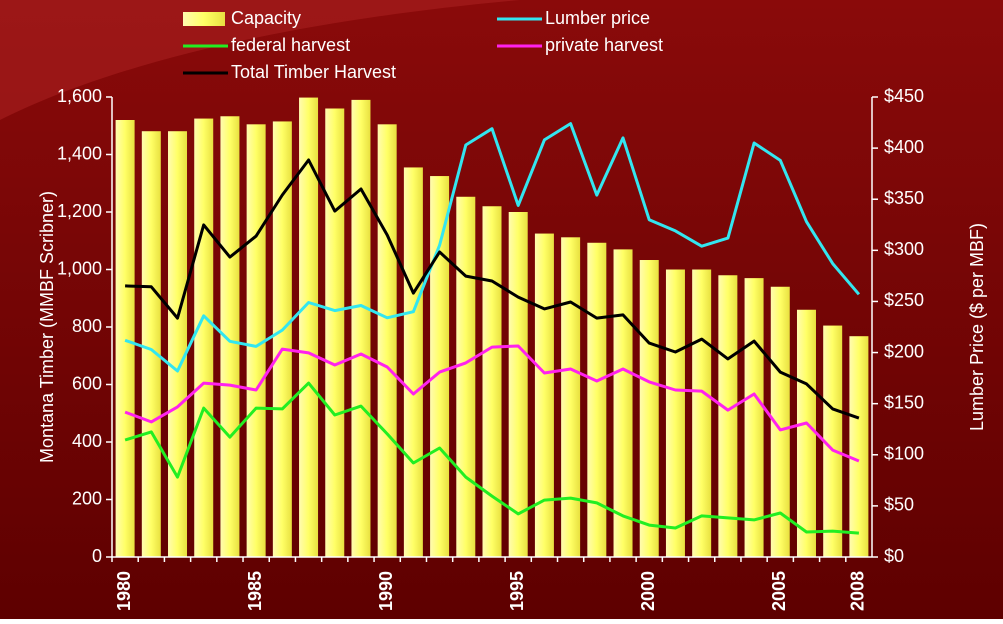 This screenshot has width=1003, height=624. Describe the element at coordinates (47, 327) in the screenshot. I see `y-axis-label: Montana Timber (MMBF Scribner)` at that location.